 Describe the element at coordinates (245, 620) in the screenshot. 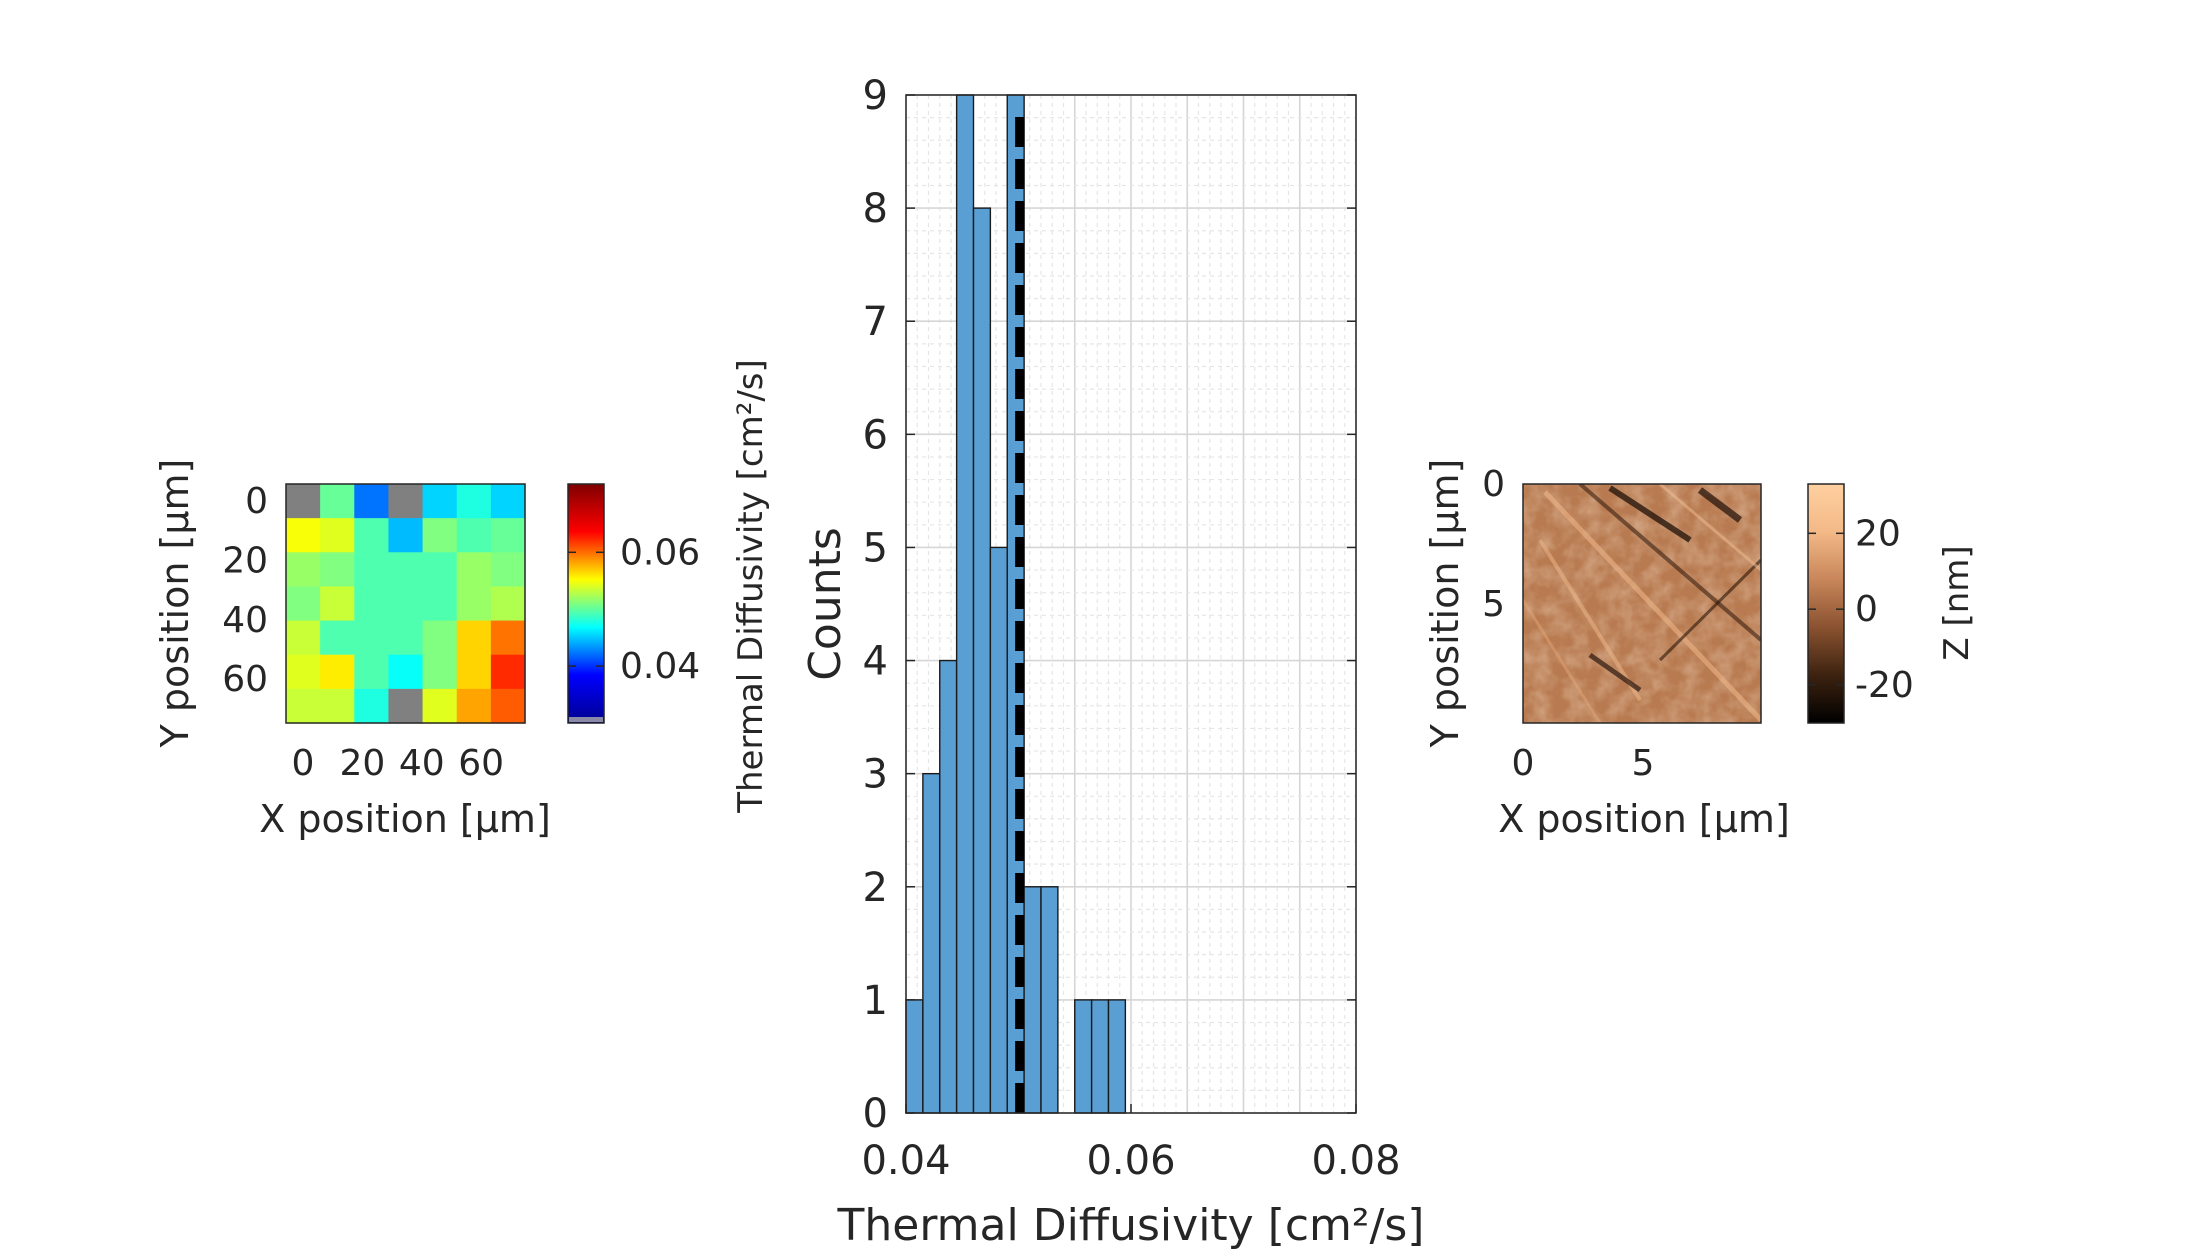

I see `left-y-tick-label: 40` at that location.